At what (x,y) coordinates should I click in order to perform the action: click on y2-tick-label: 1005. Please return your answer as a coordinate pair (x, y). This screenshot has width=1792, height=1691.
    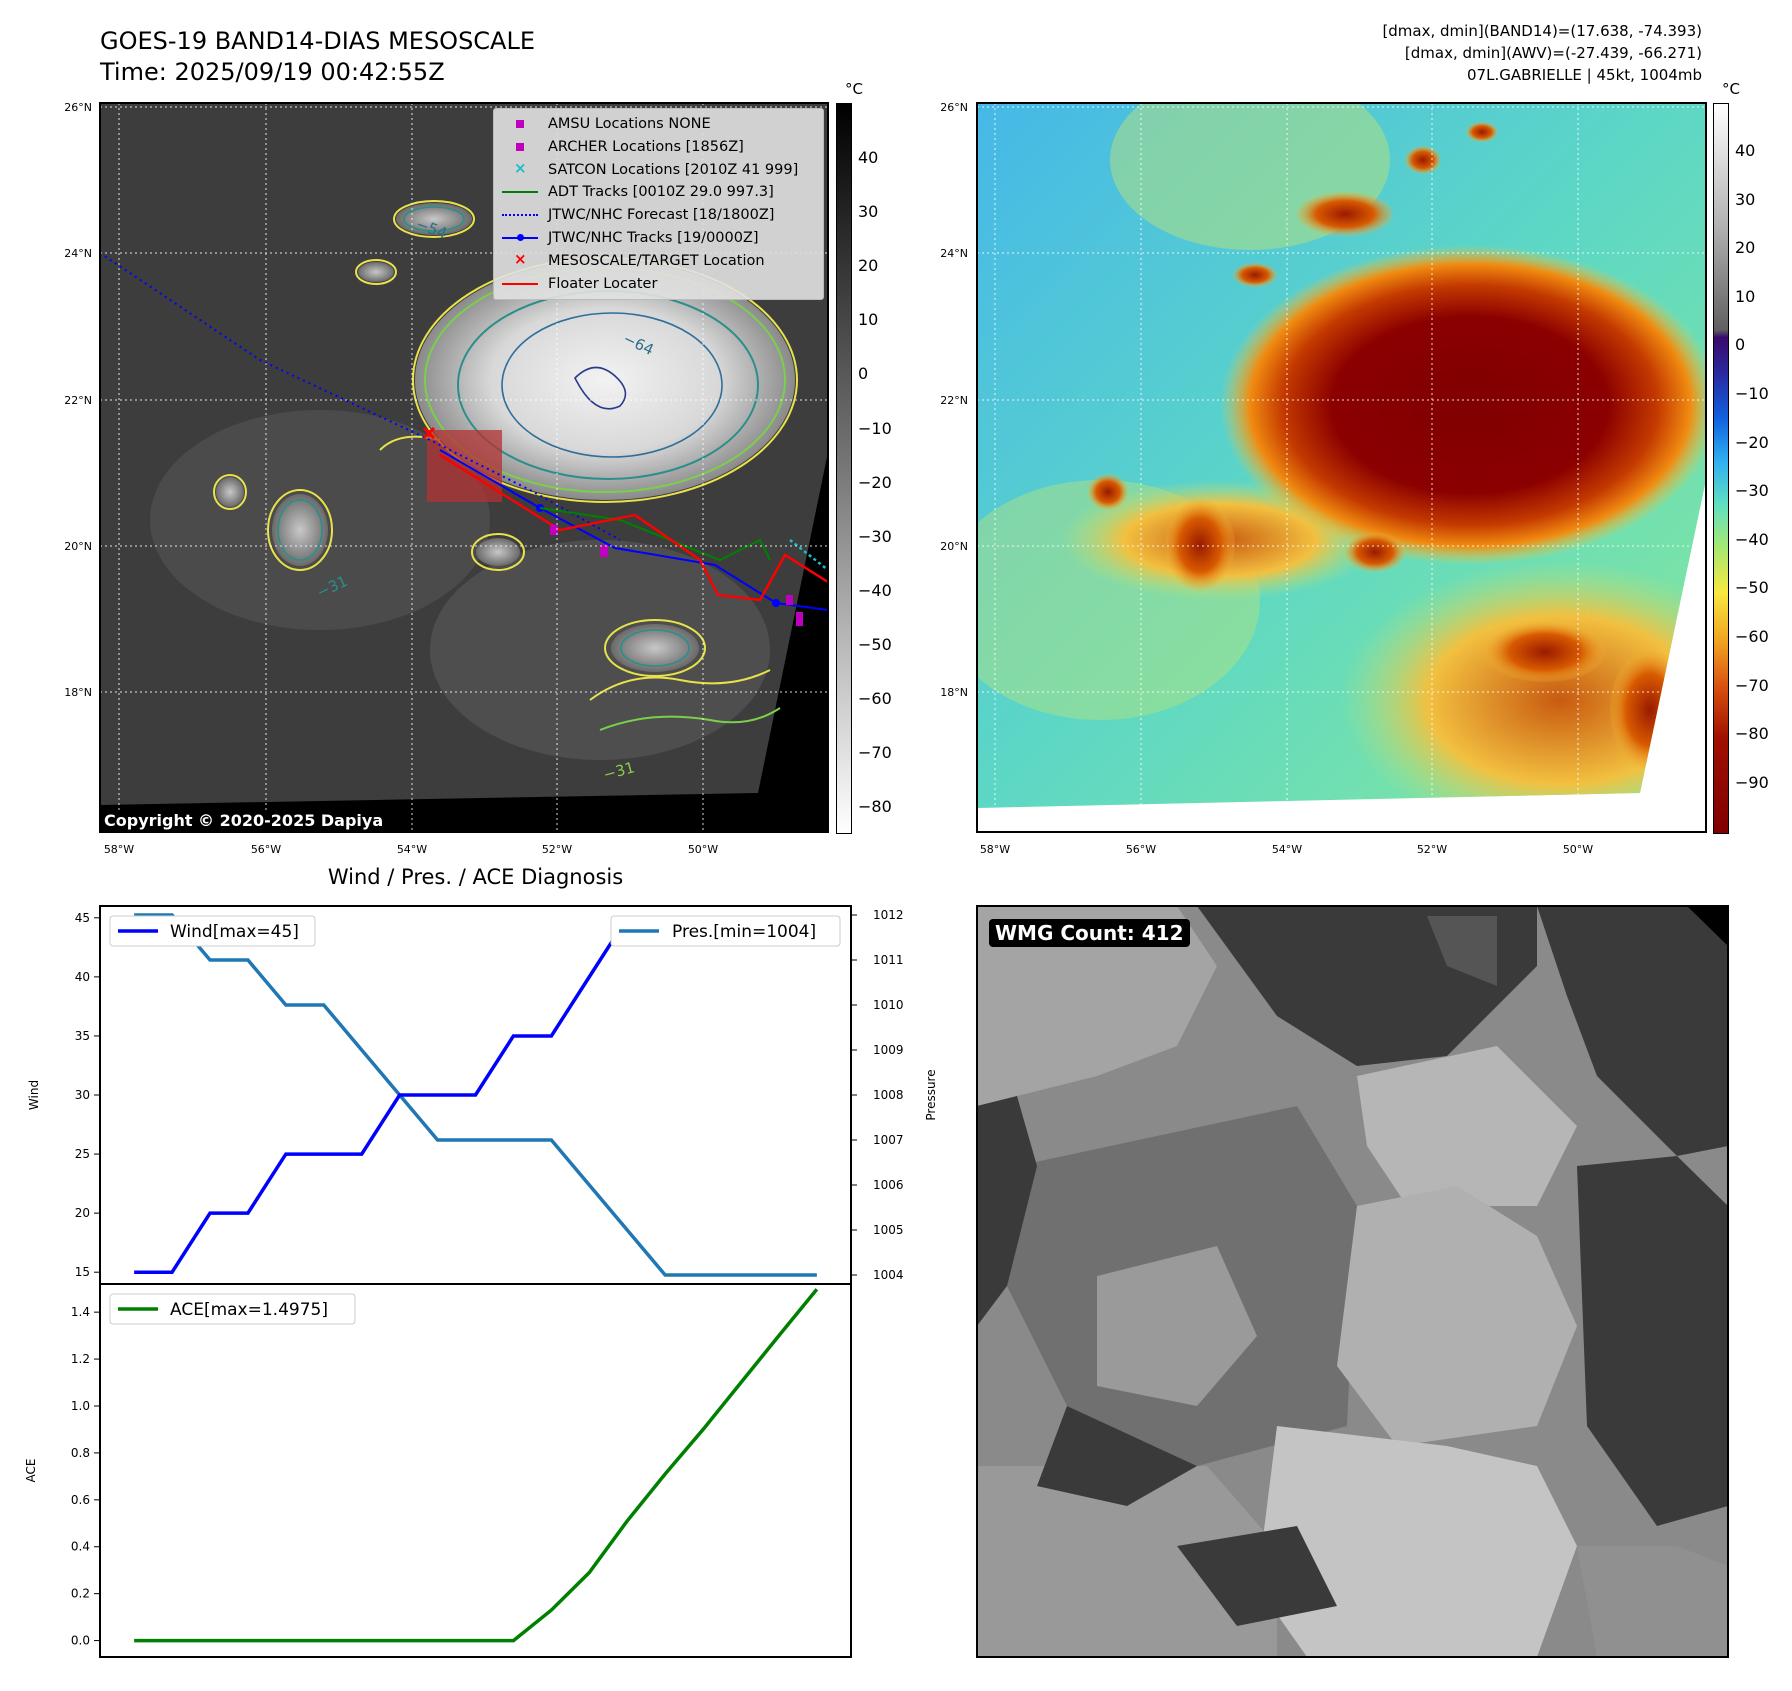
    Looking at the image, I should click on (888, 1230).